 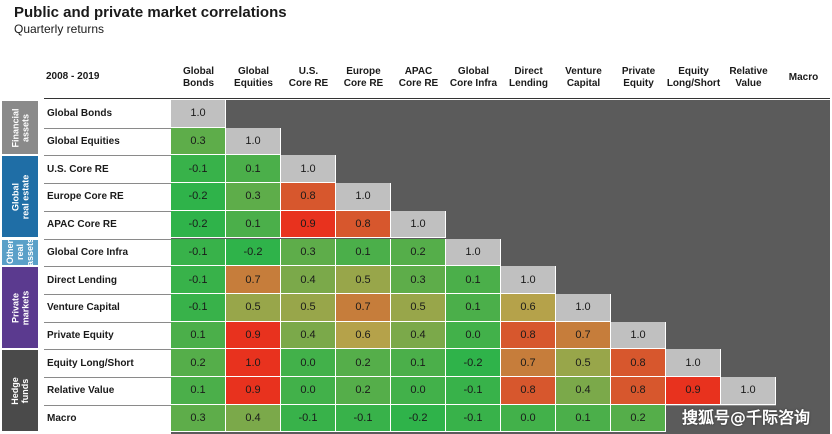 I want to click on column-header-line: Equity, so click(x=638, y=83).